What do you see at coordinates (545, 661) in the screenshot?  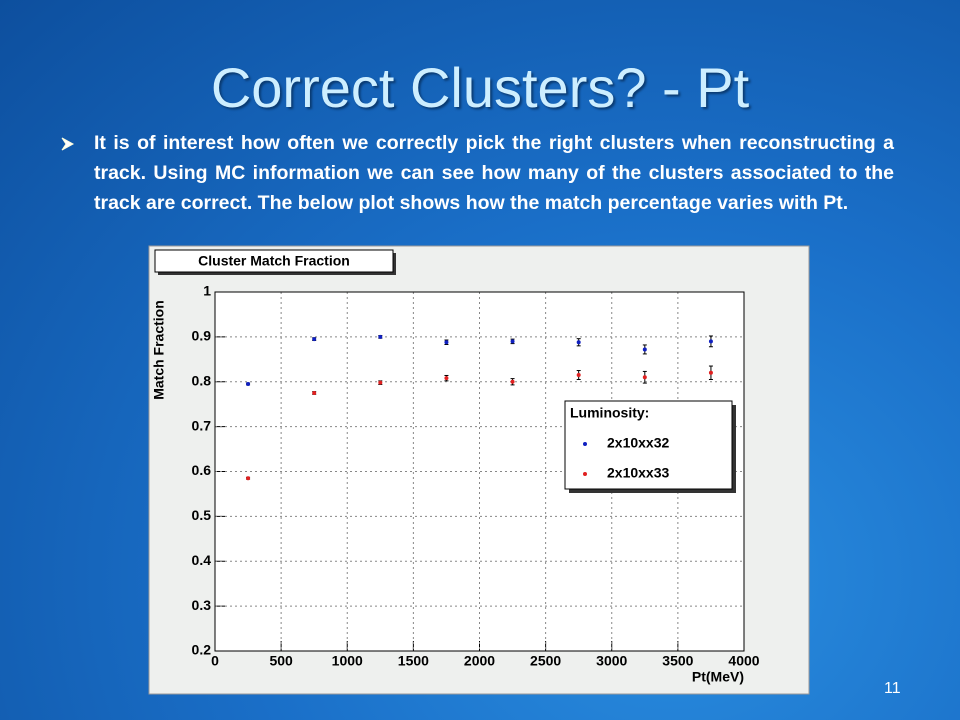 I see `x-tick-label: 2500` at bounding box center [545, 661].